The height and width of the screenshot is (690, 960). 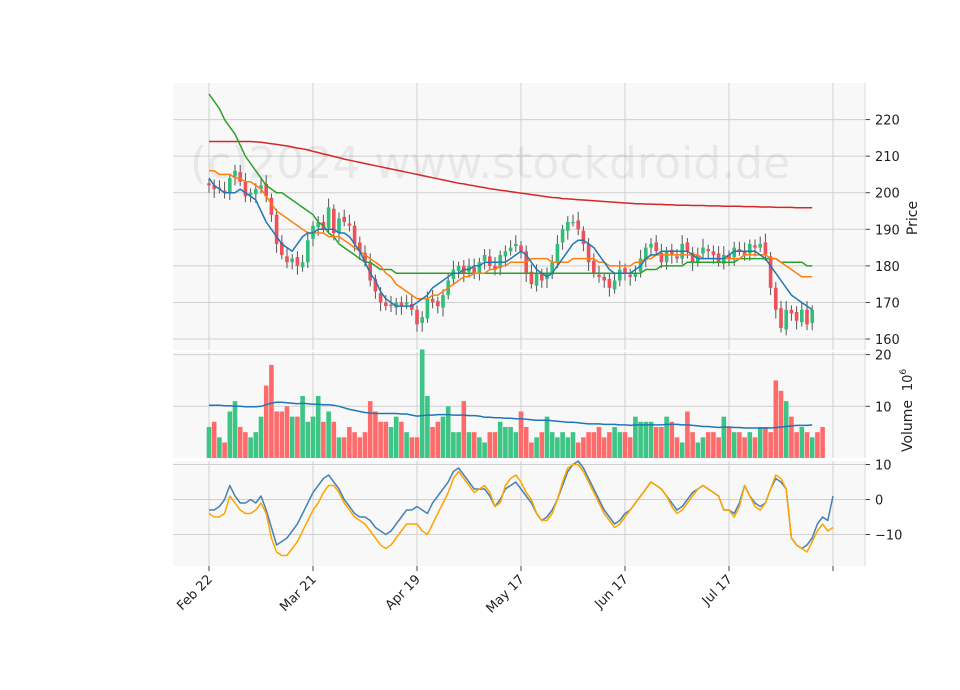 I want to click on price-axis-label: Price, so click(x=913, y=218).